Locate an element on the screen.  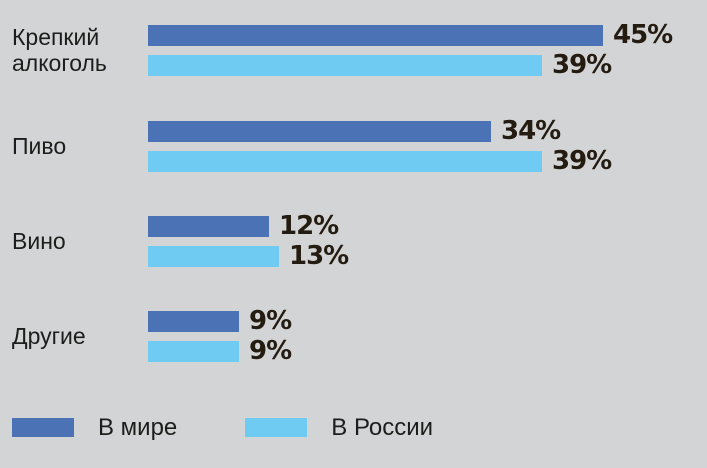
bar-line: 45% is located at coordinates (410, 35).